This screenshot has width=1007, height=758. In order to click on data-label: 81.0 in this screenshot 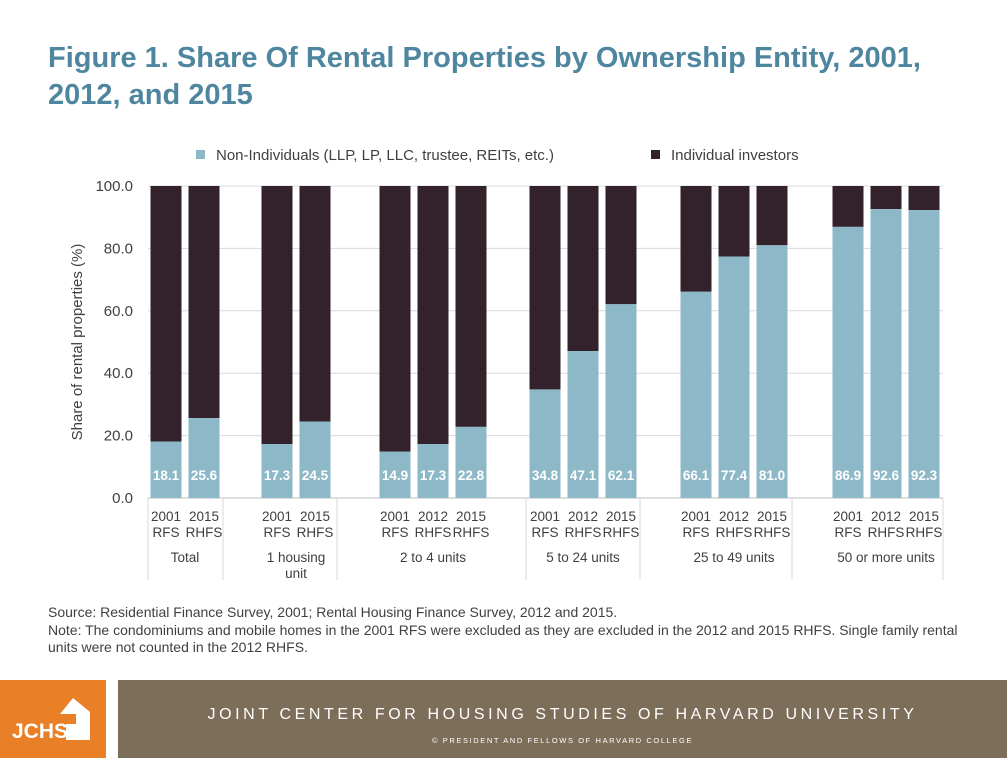, I will do `click(772, 475)`.